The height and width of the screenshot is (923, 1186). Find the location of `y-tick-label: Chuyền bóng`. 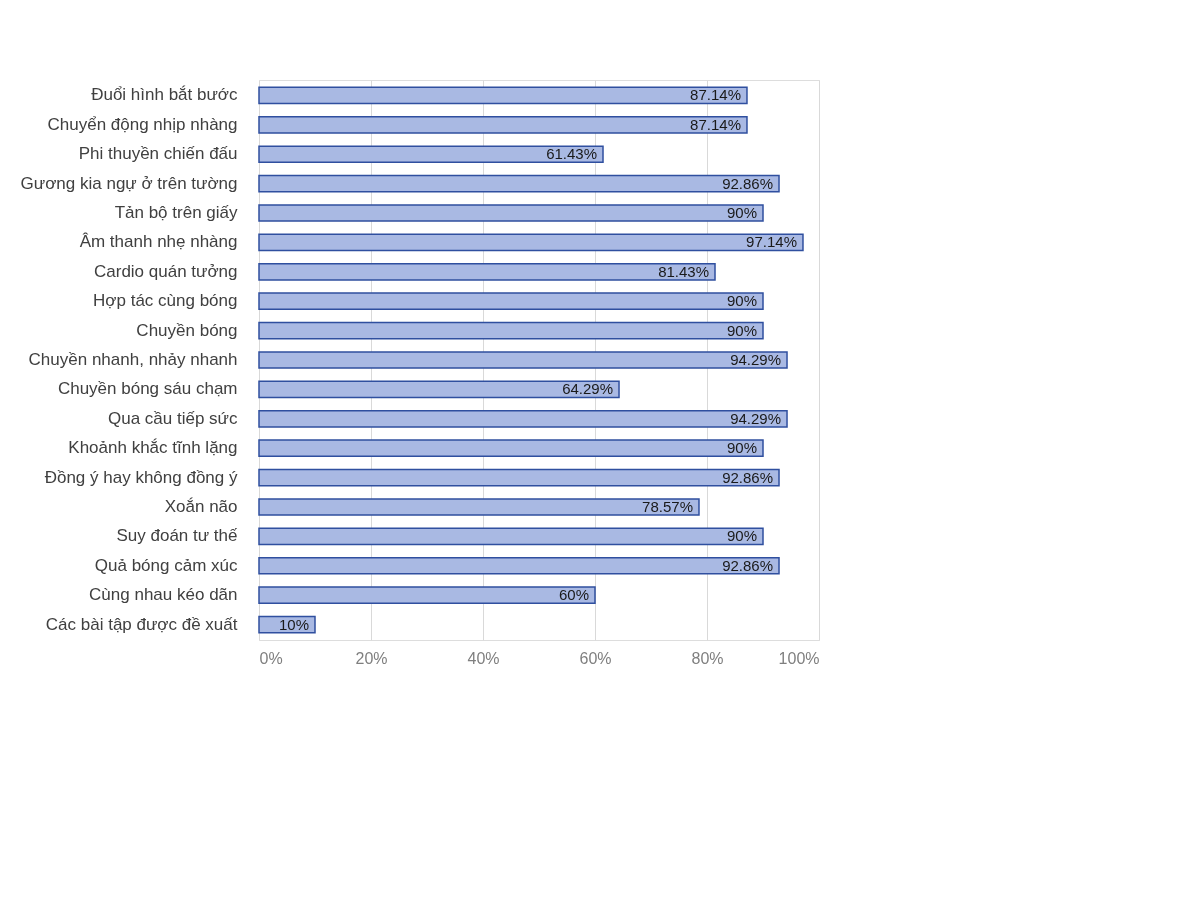

y-tick-label: Chuyền bóng is located at coordinates (187, 330).